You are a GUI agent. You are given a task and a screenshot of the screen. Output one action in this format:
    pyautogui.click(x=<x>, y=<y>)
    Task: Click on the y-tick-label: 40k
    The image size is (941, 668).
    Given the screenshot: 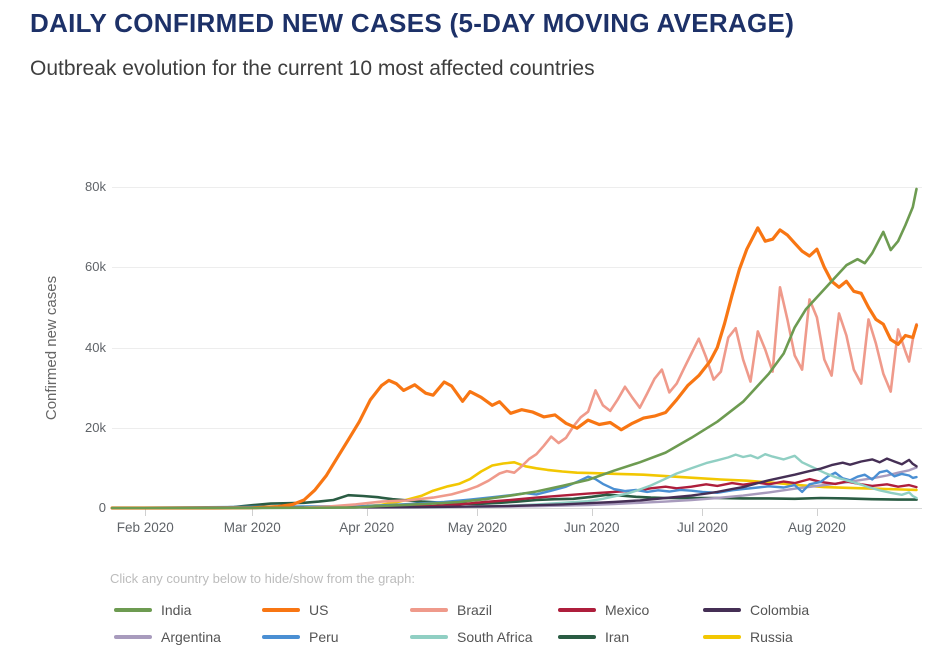 What is the action you would take?
    pyautogui.click(x=95, y=347)
    